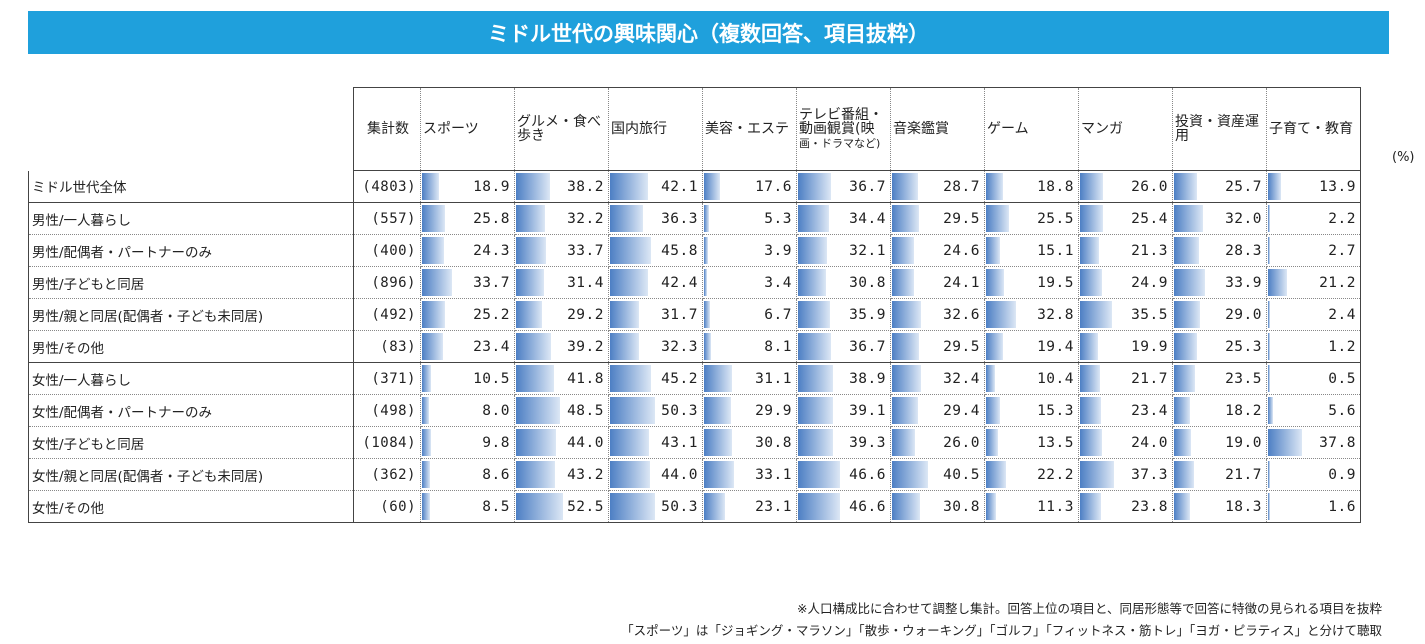 This screenshot has height=644, width=1425. I want to click on value-label: 35.5, so click(1149, 314).